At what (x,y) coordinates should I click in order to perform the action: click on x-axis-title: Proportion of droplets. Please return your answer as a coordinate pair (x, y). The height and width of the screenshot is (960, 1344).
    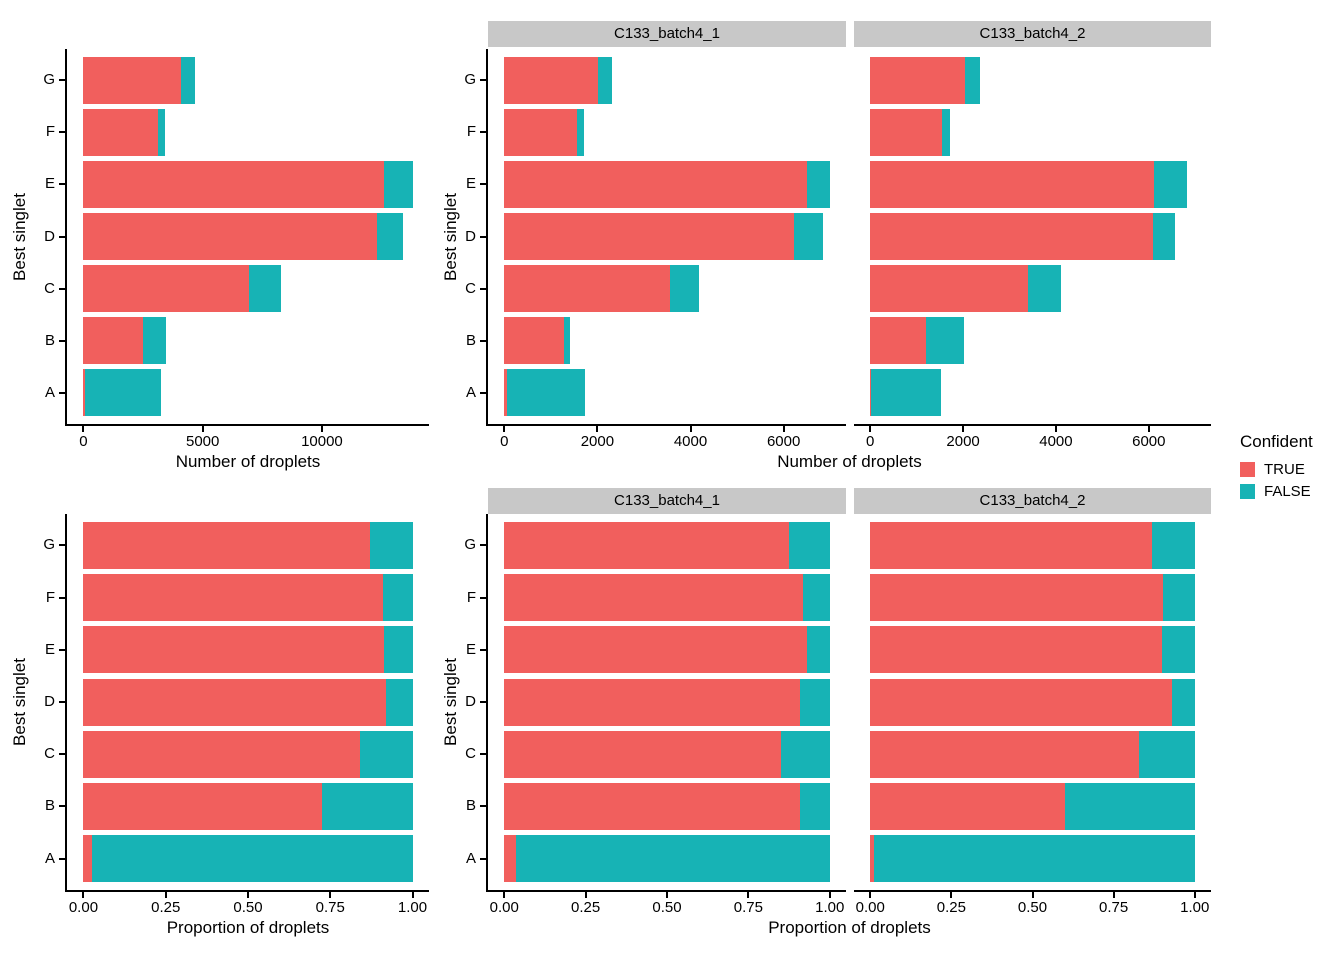
    Looking at the image, I should click on (248, 927).